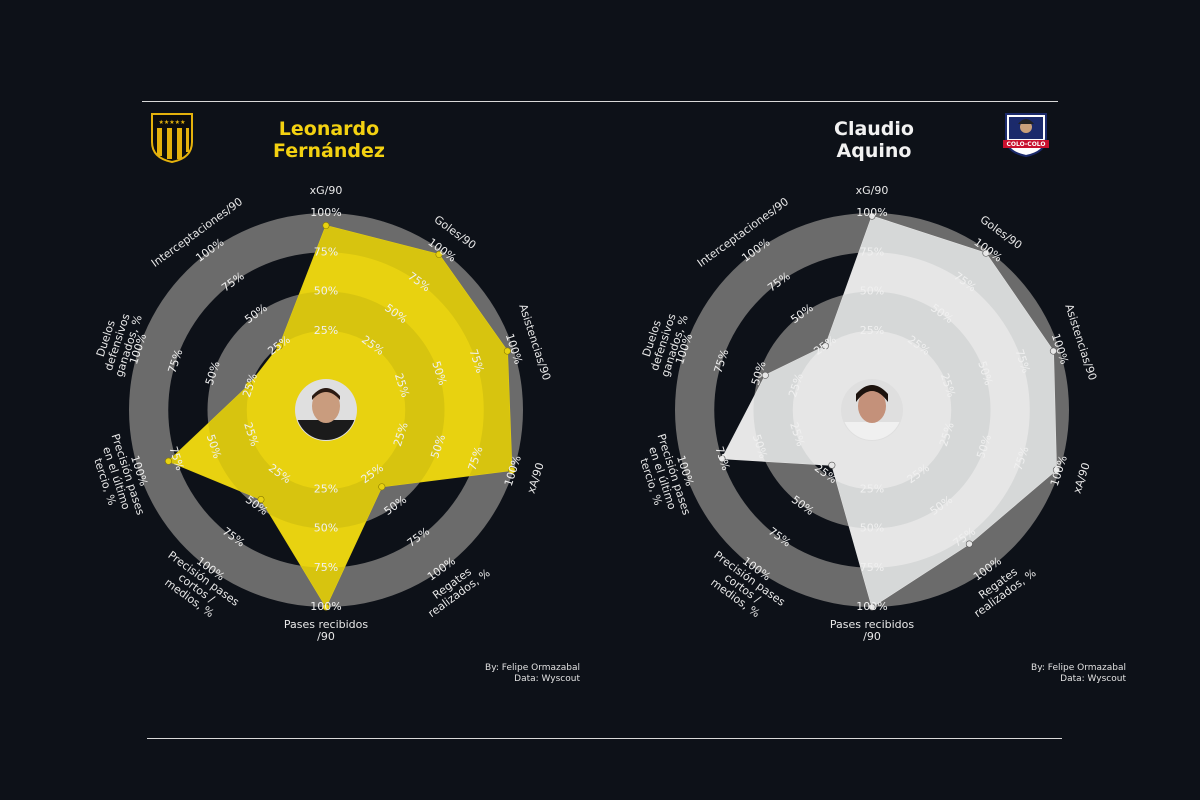 Image resolution: width=1200 pixels, height=800 pixels. I want to click on penarol-crest-icon: ★★★★★, so click(172, 140).